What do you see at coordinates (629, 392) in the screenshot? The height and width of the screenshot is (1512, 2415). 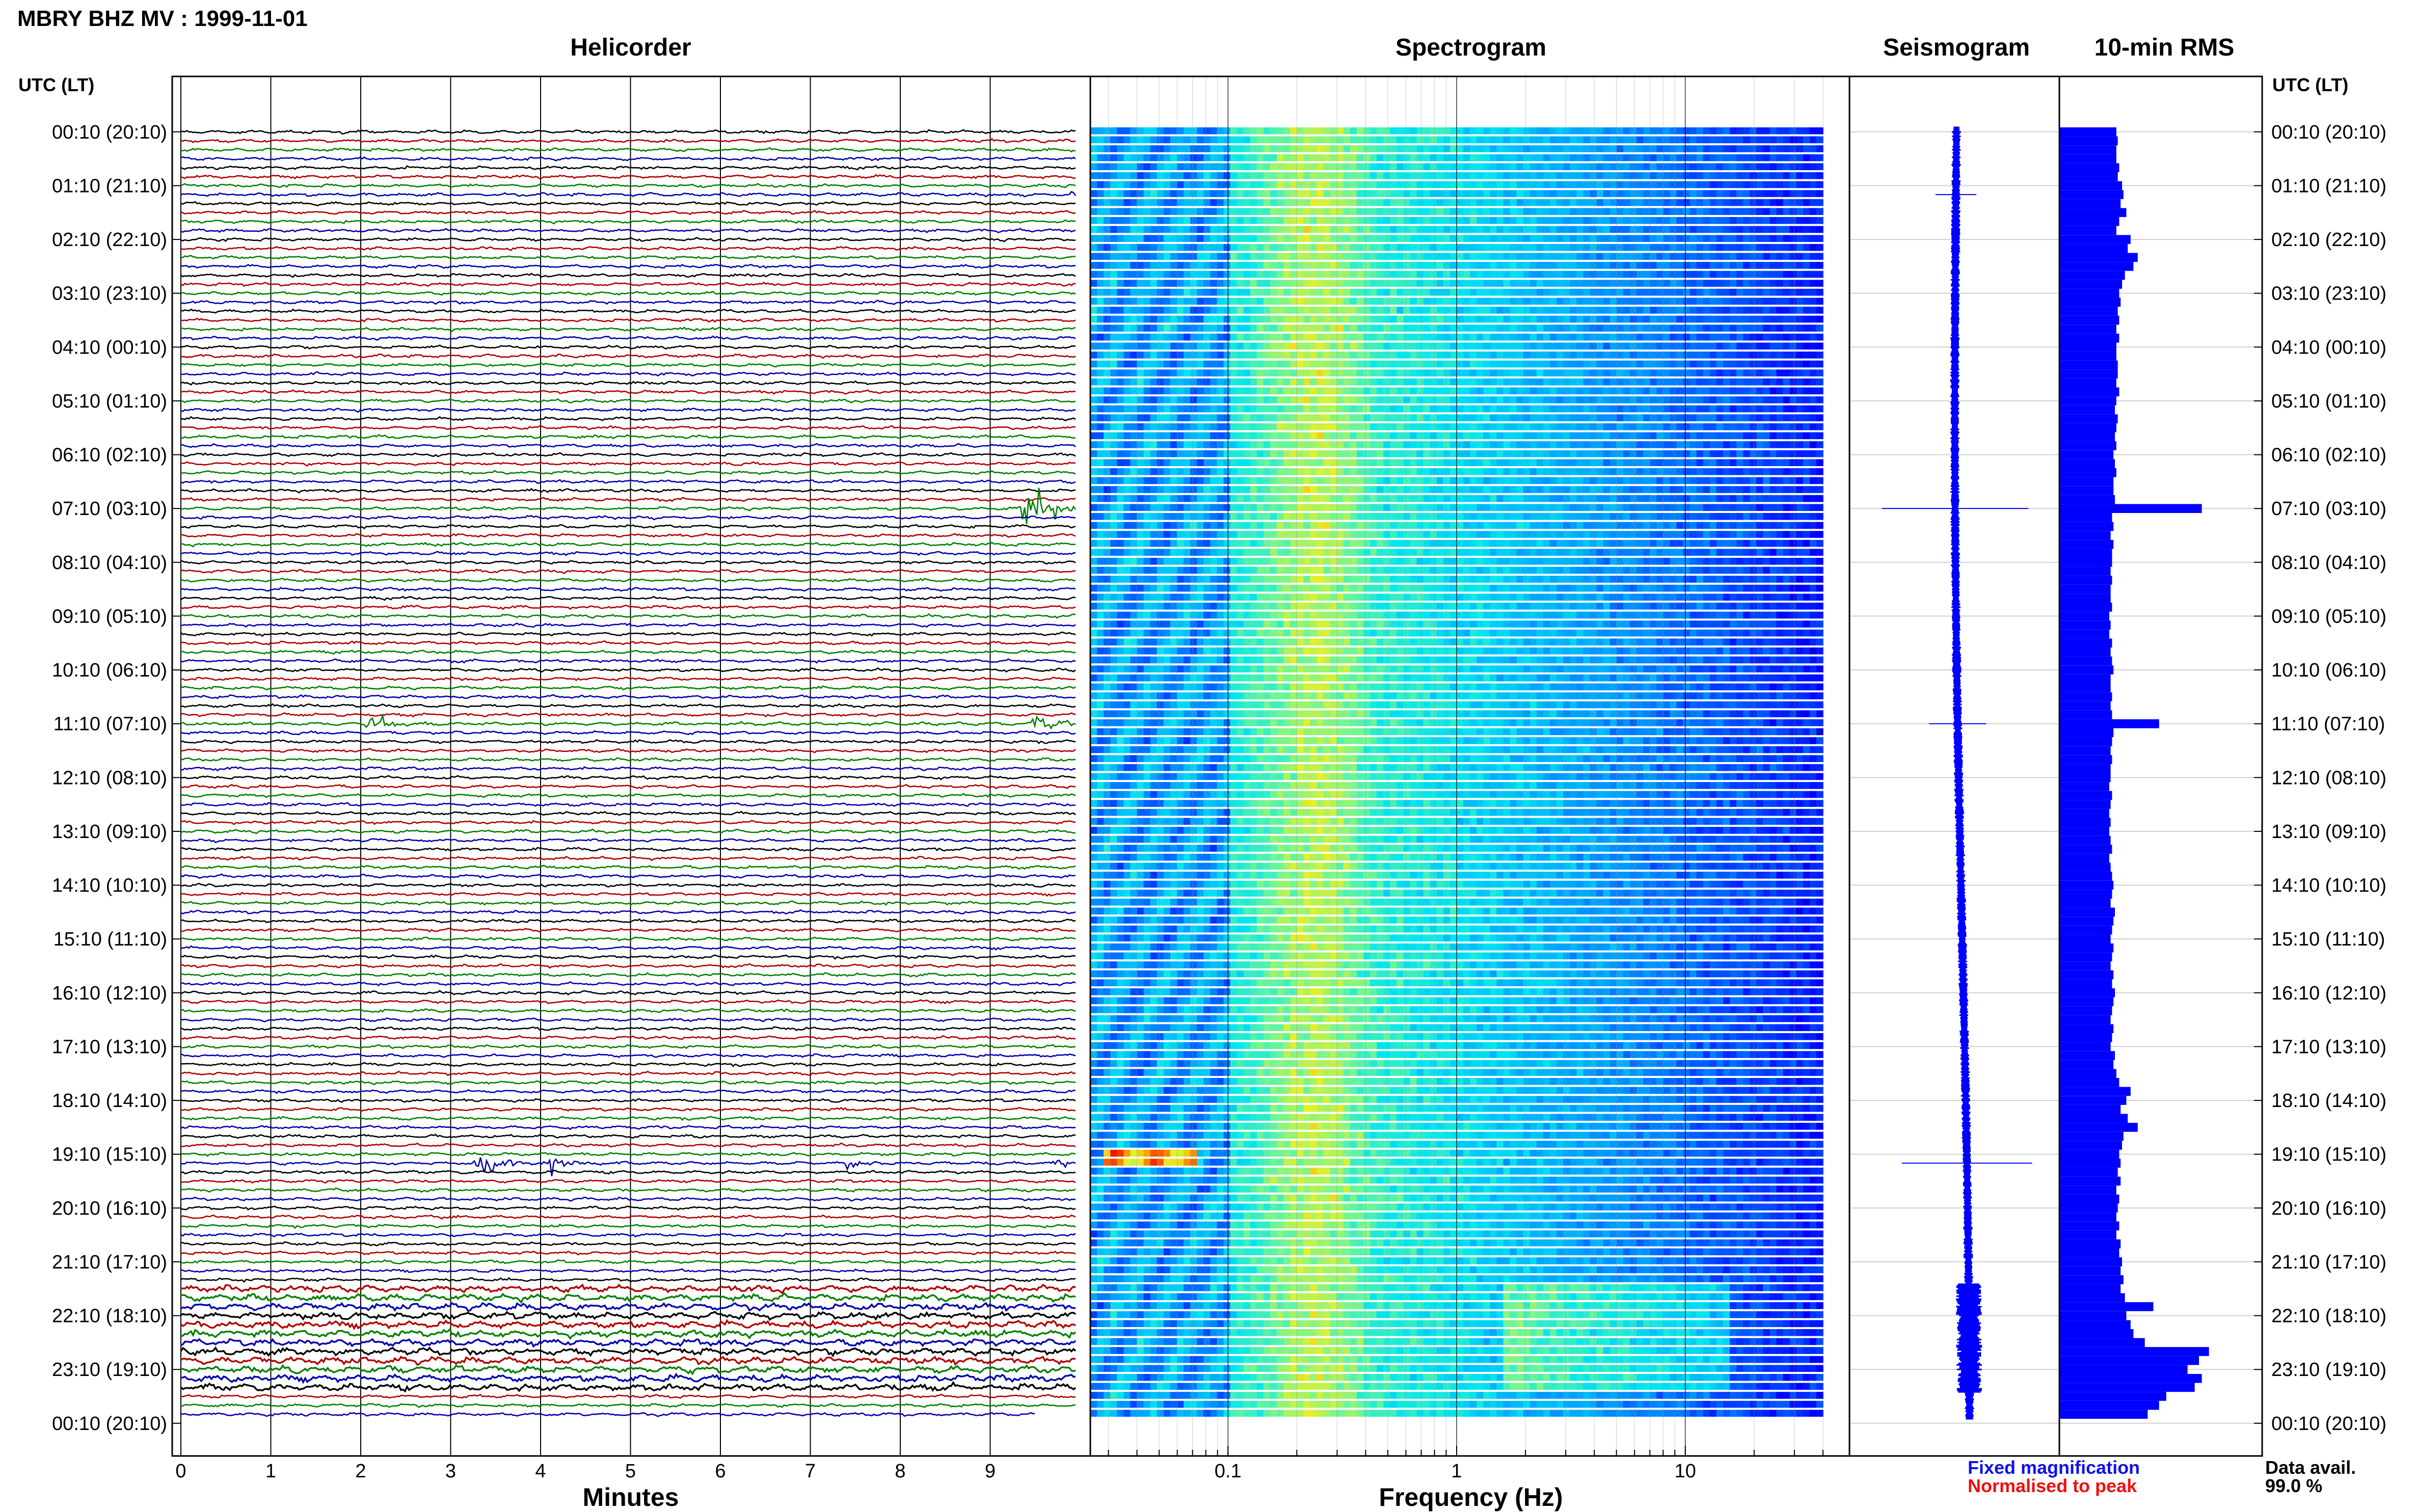 I see `helicorder-trace` at bounding box center [629, 392].